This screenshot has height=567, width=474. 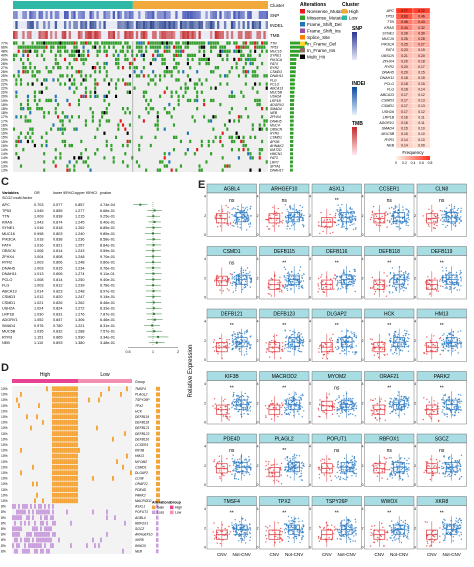 What do you see at coordinates (4, 411) in the screenshot?
I see `cnv-pct-label: 10%` at bounding box center [4, 411].